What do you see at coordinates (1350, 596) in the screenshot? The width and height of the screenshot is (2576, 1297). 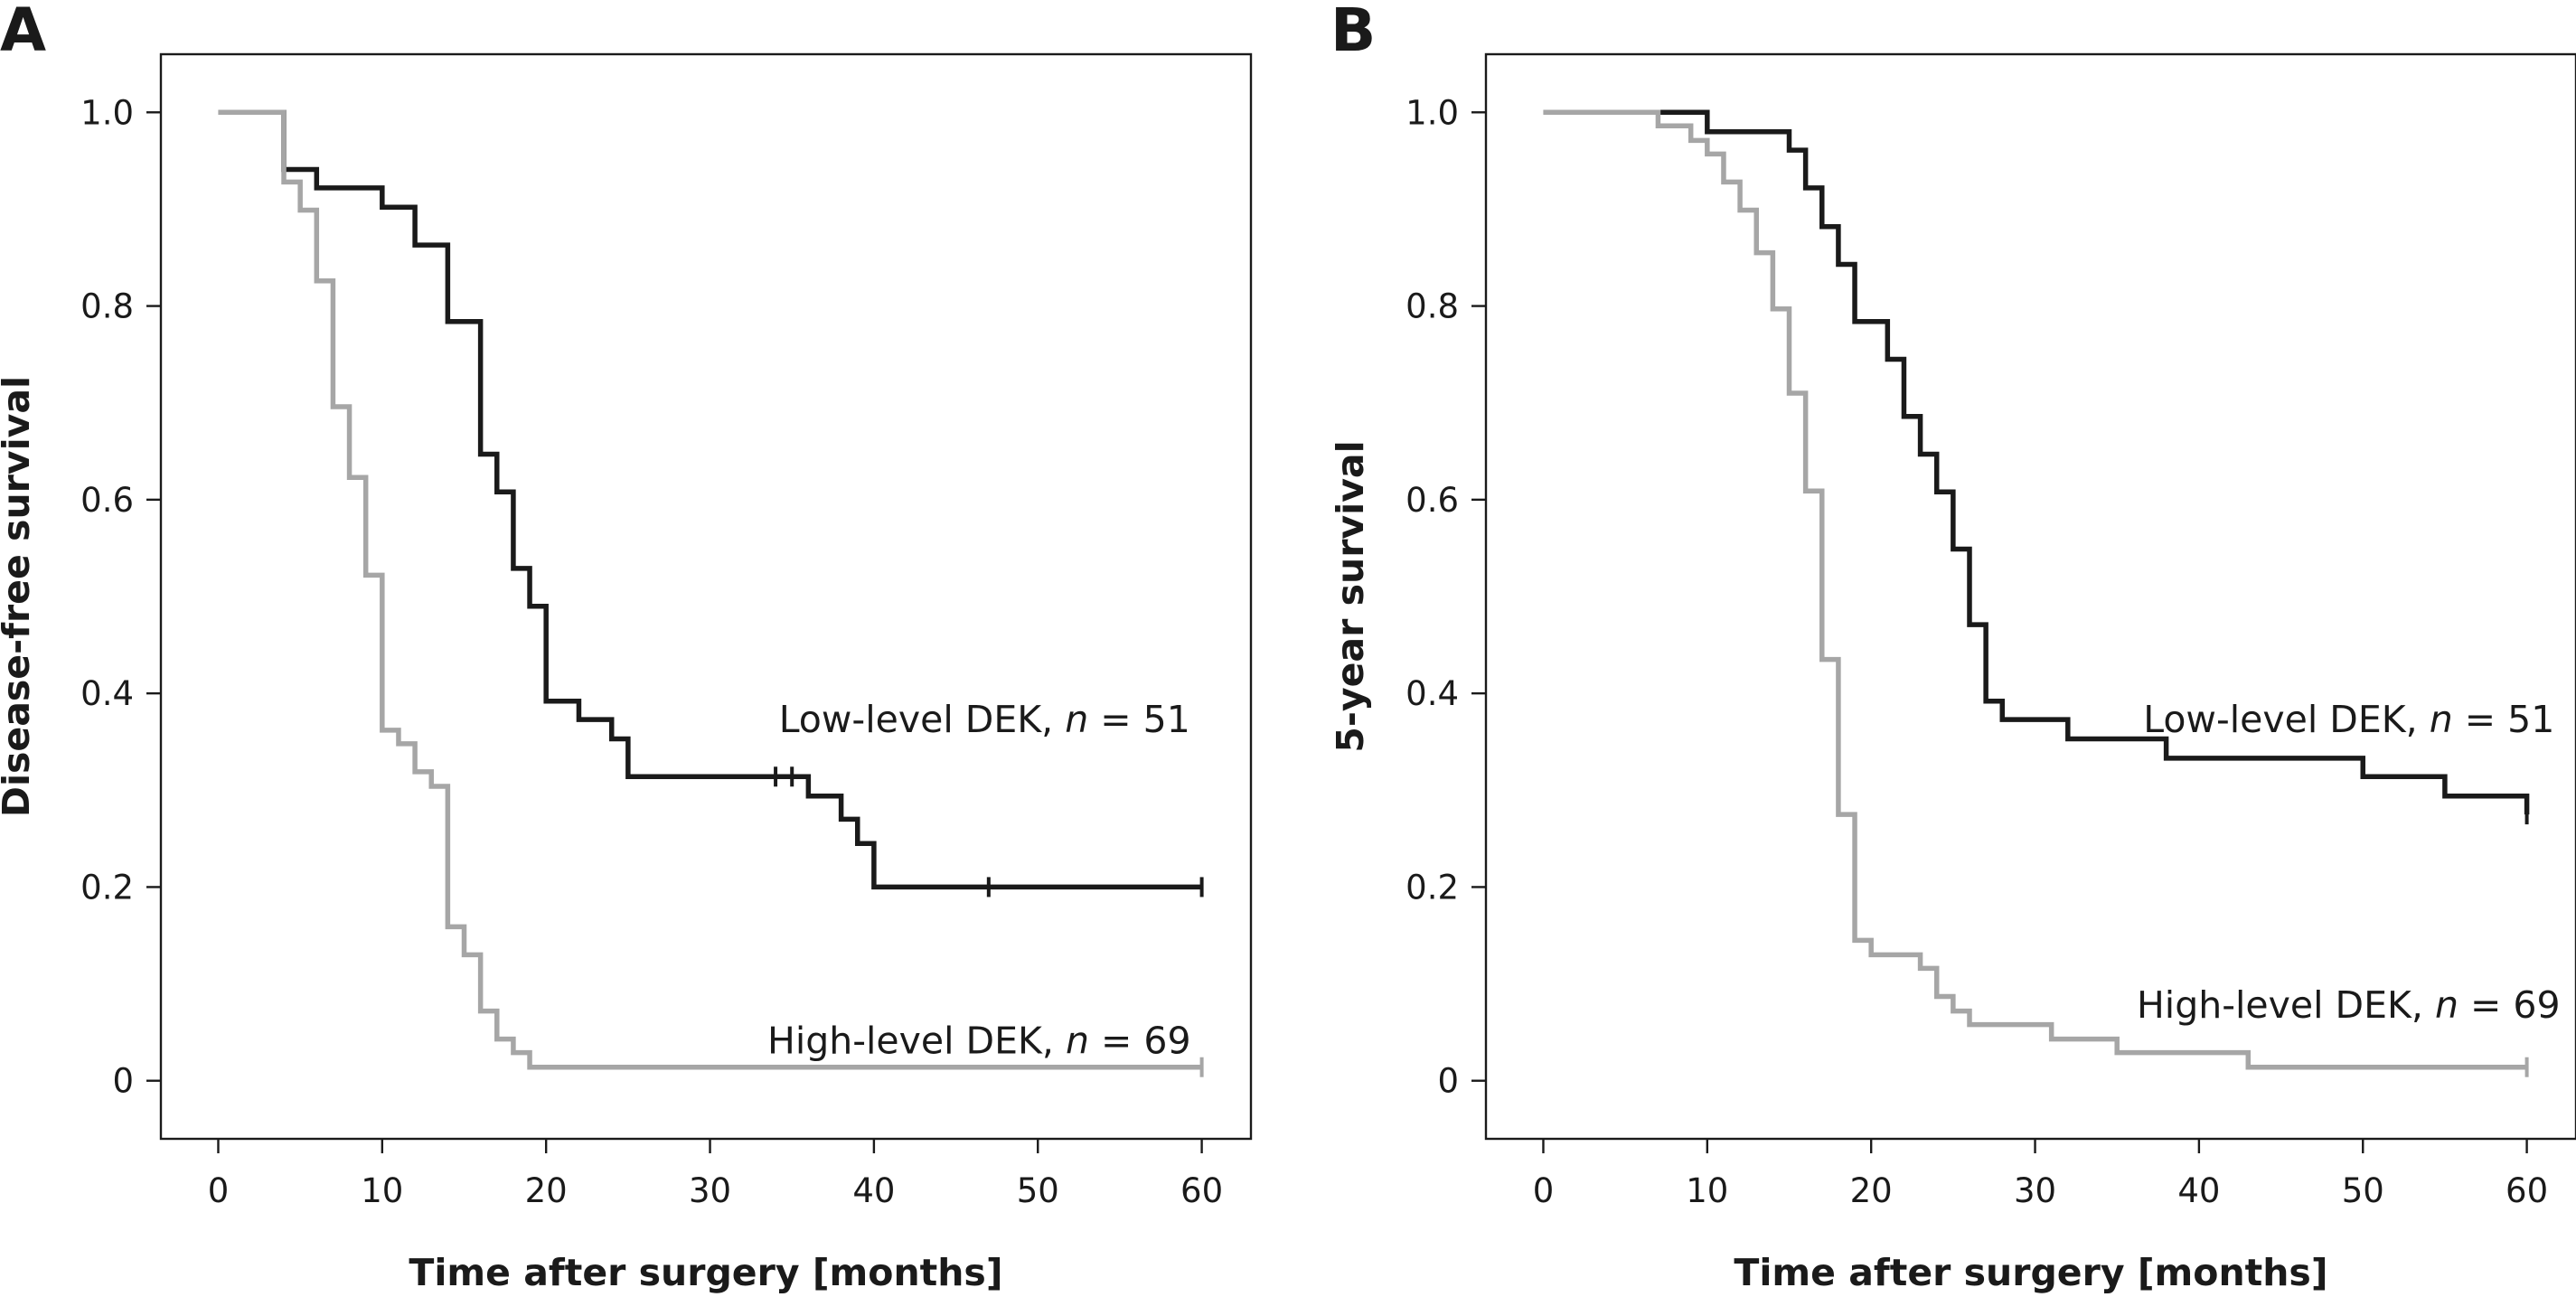 I see `y-axis-title: 5-year survival` at bounding box center [1350, 596].